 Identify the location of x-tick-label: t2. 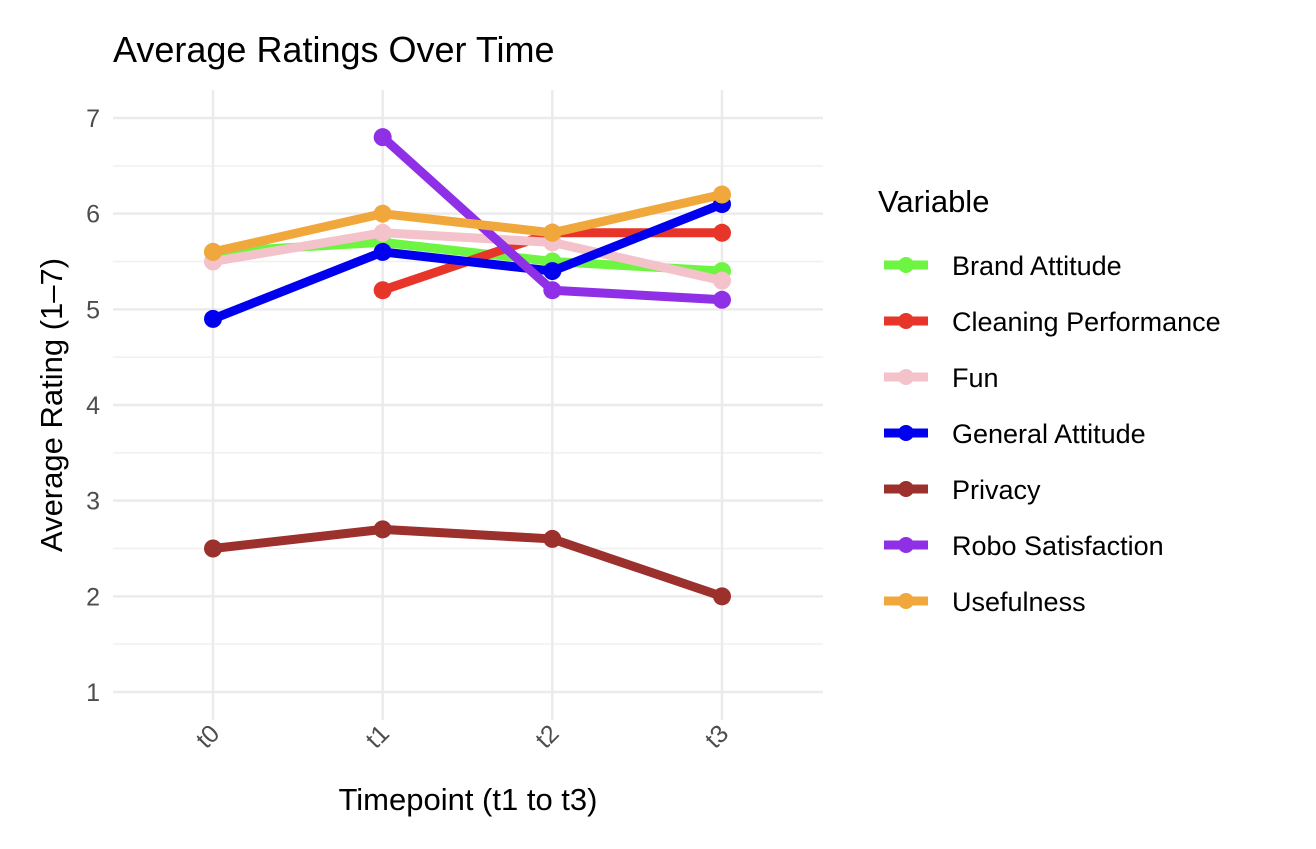
(547, 736).